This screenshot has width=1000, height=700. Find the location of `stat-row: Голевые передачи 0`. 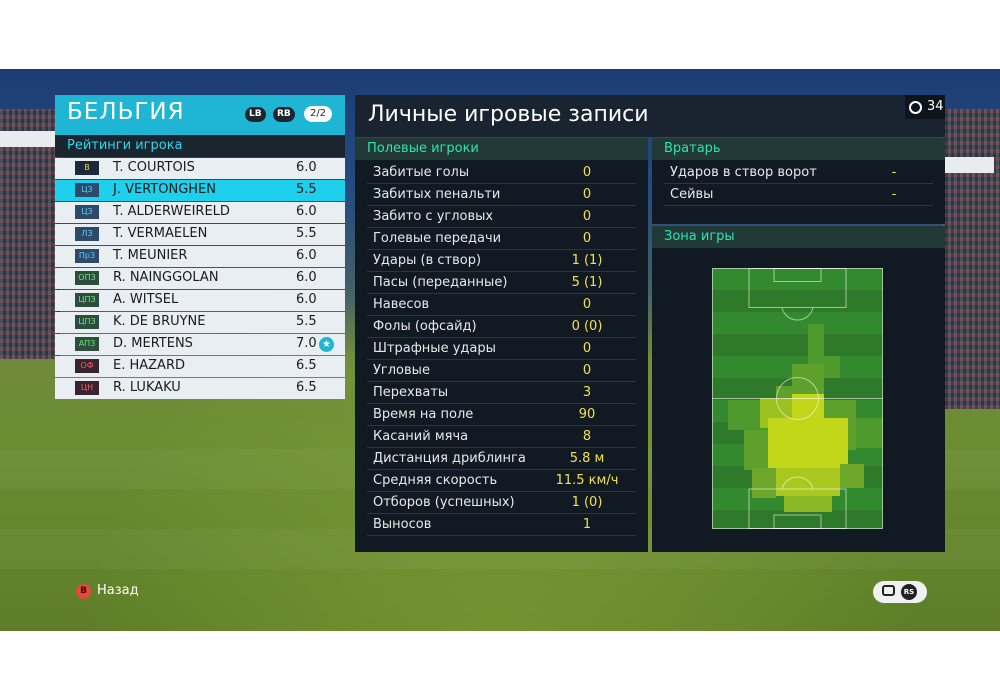

stat-row: Голевые передачи 0 is located at coordinates (501, 239).